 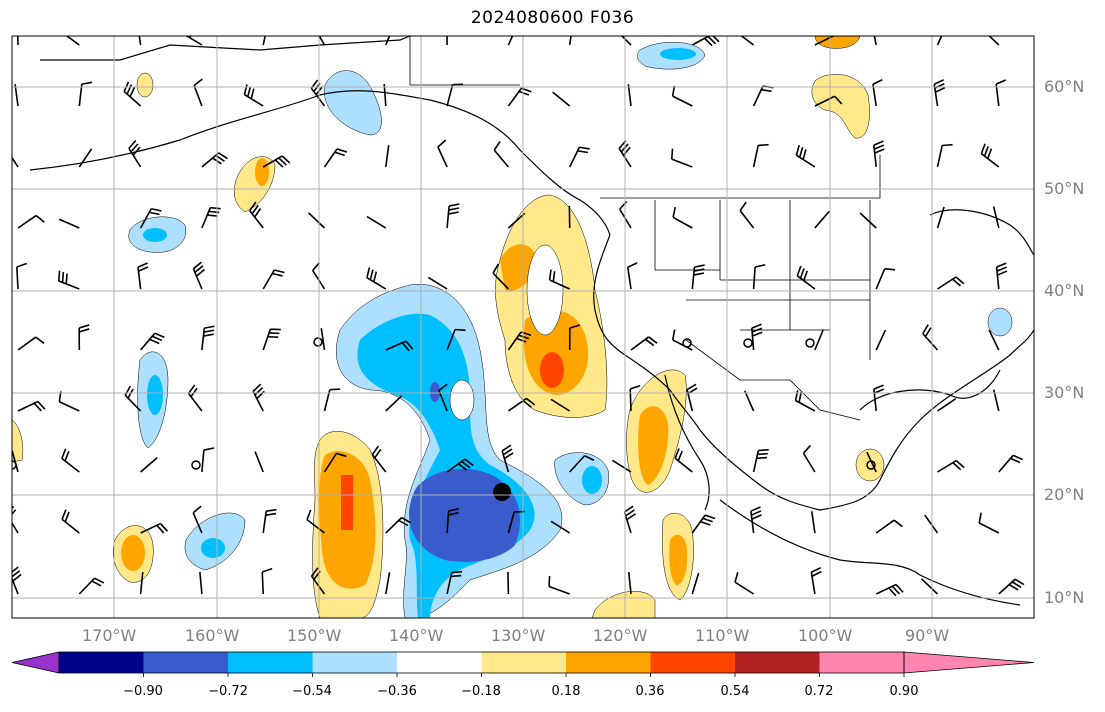 What do you see at coordinates (312, 691) in the screenshot?
I see `colorbar-tick-label: −0.54` at bounding box center [312, 691].